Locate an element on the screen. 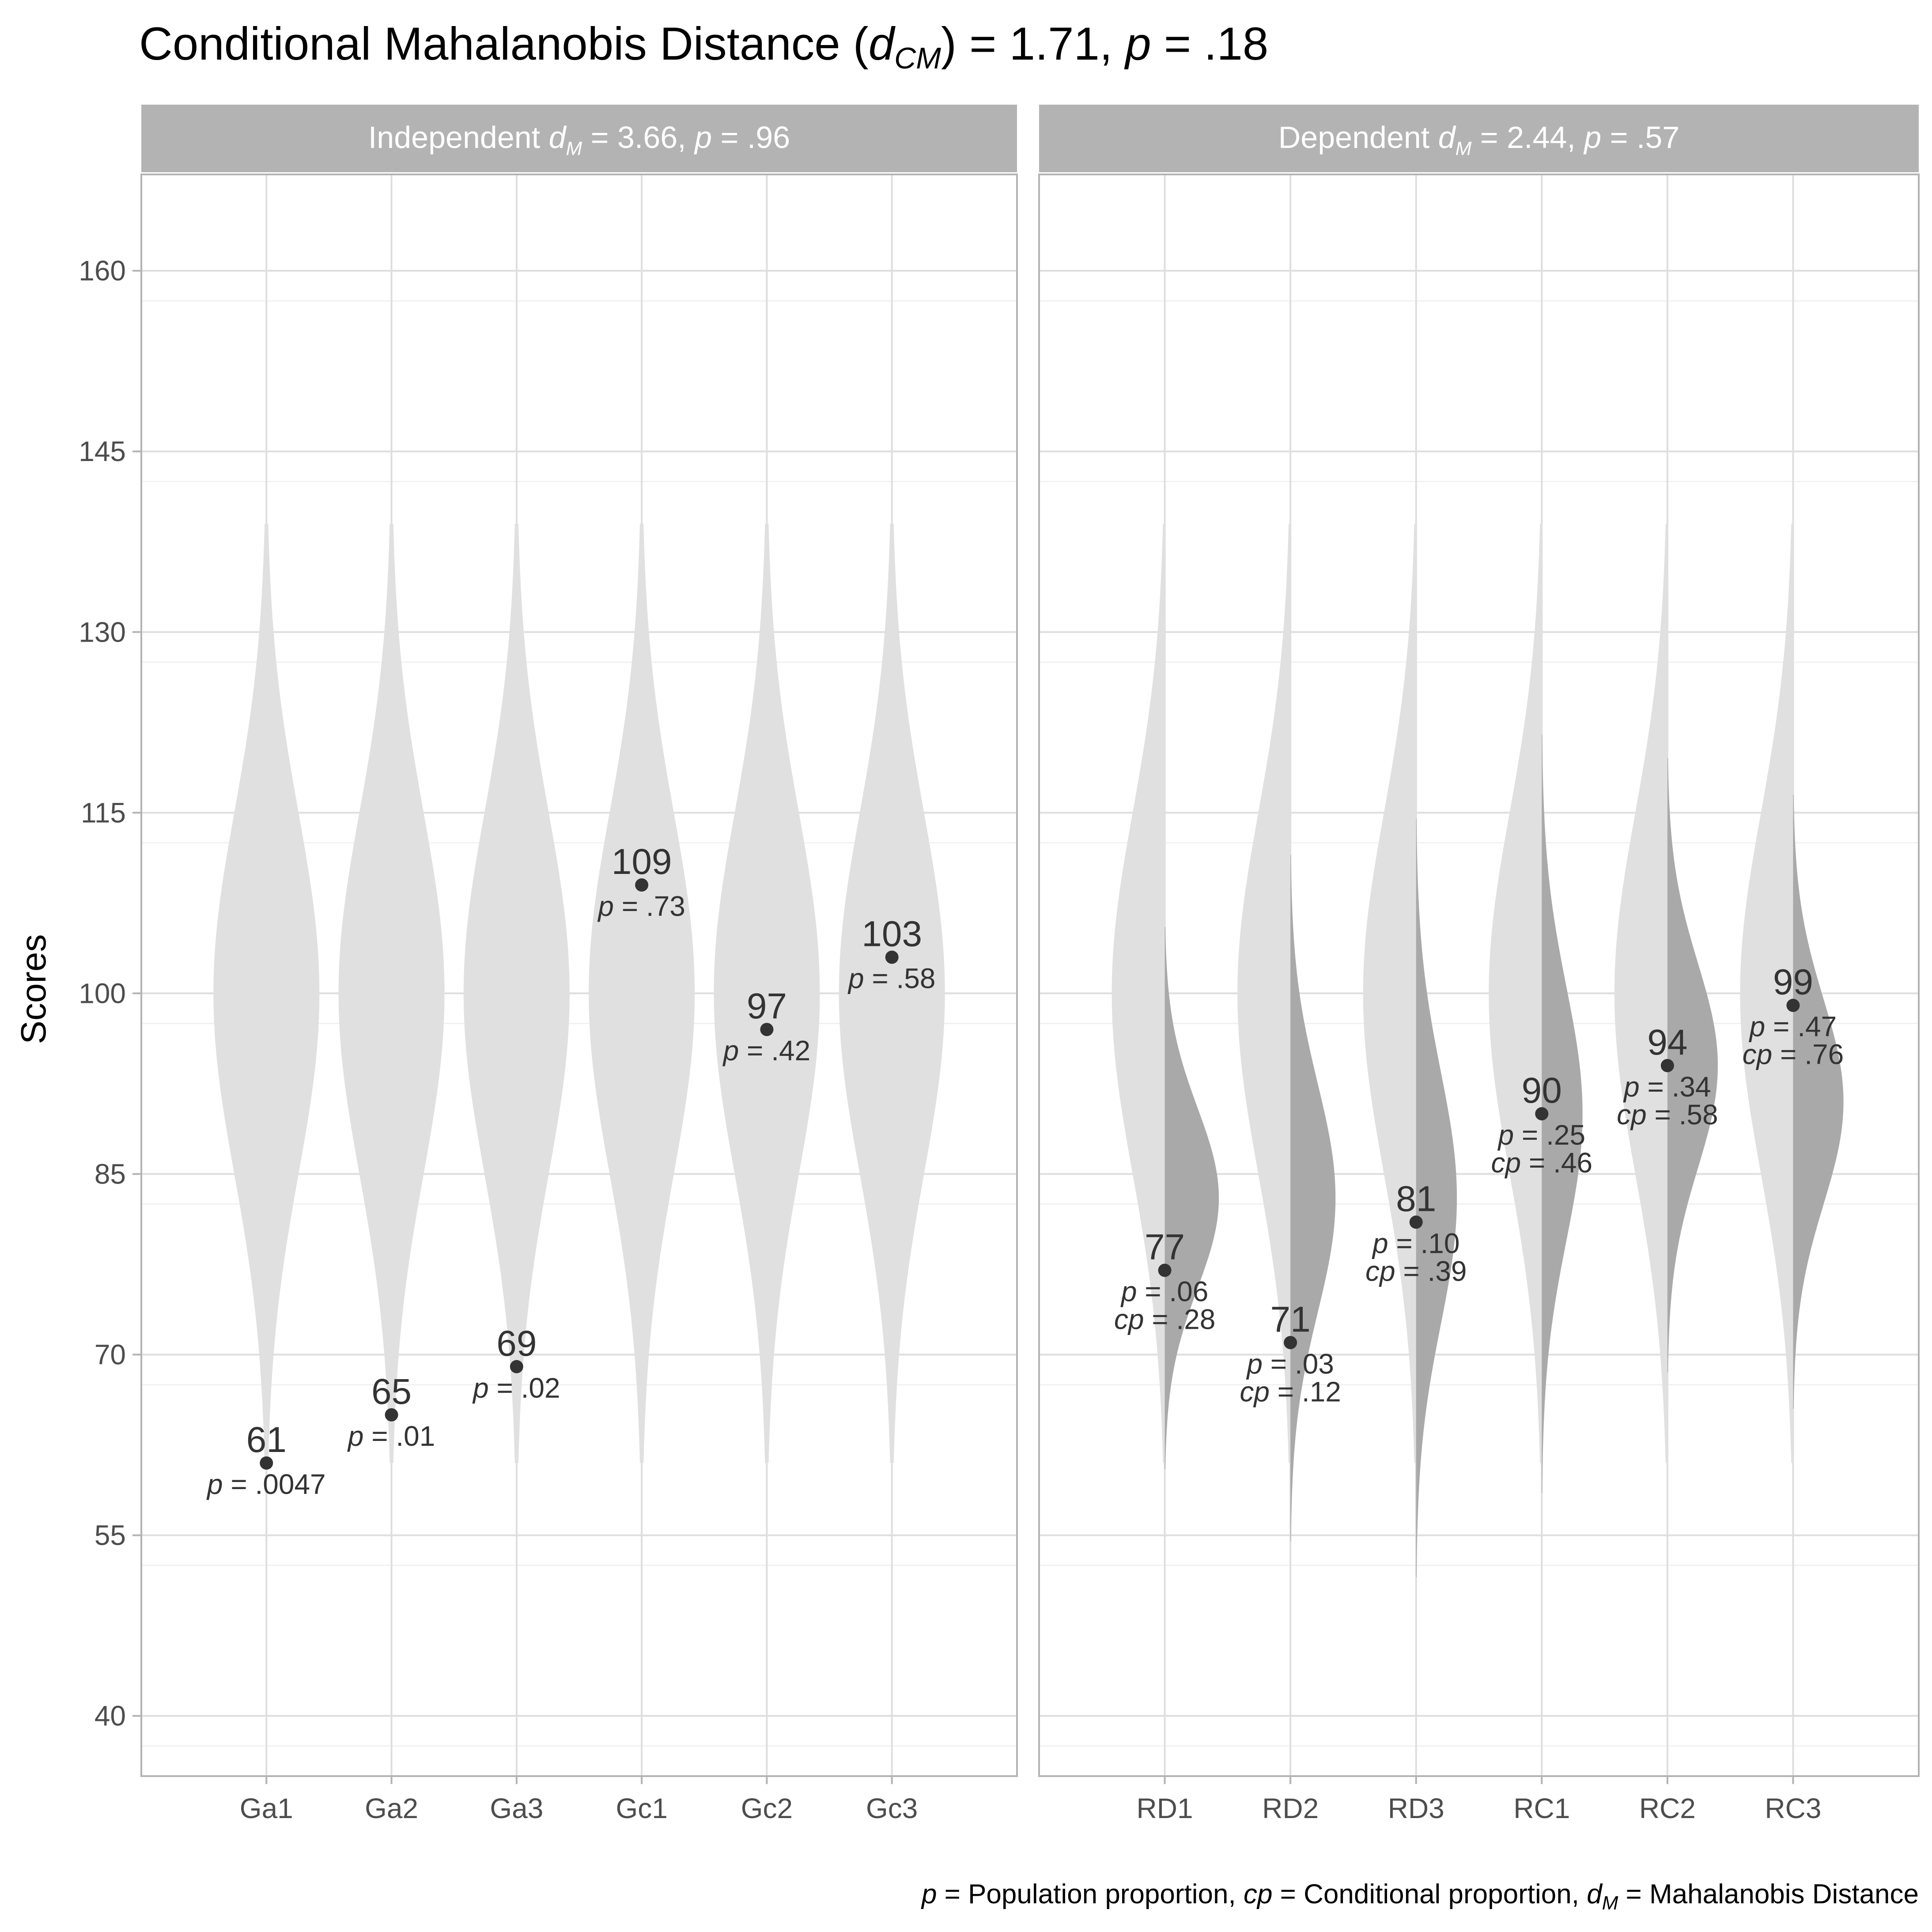 The image size is (1932, 1932). cp-label: cp = .46 is located at coordinates (1542, 1163).